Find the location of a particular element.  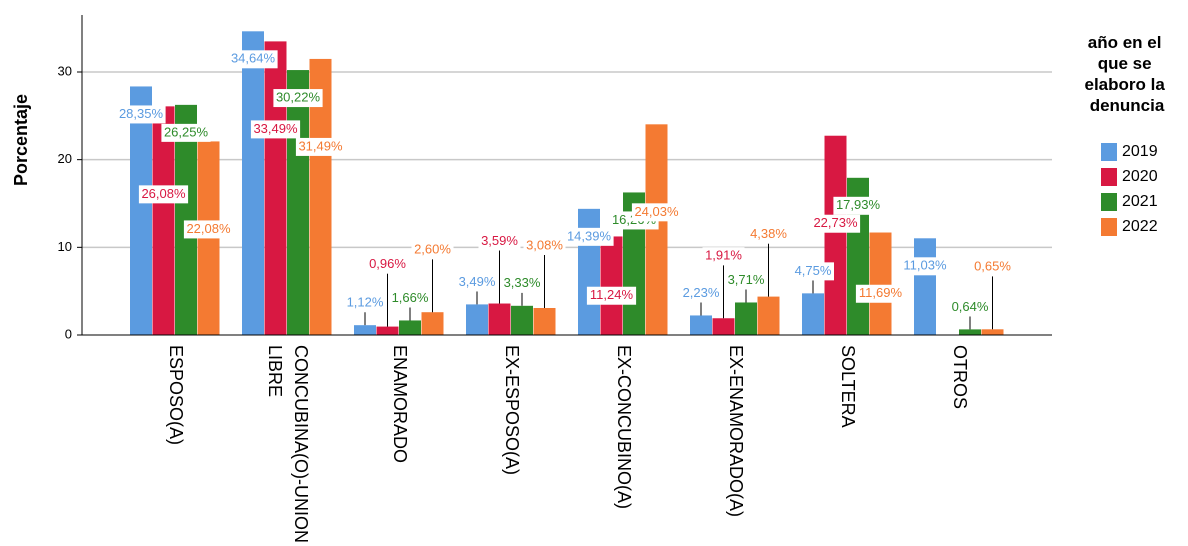

value-label: 34,64% is located at coordinates (253, 58).